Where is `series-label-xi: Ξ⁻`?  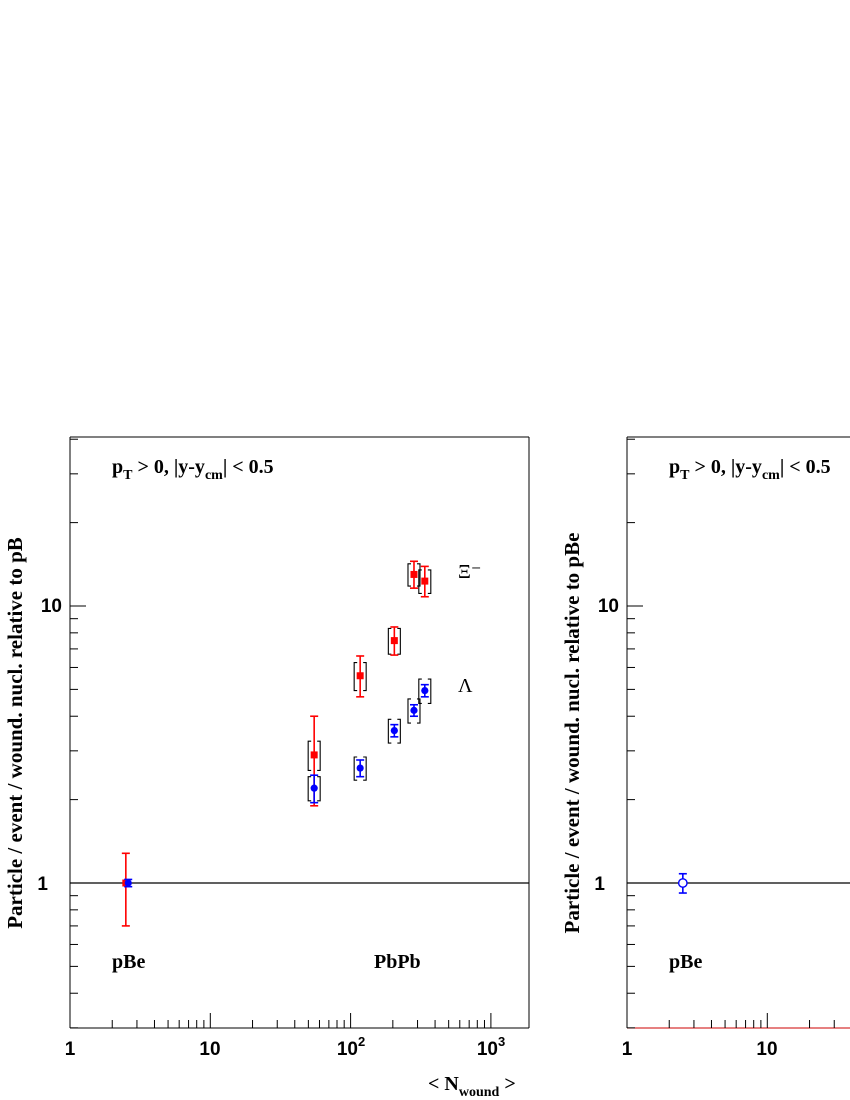 series-label-xi: Ξ⁻ is located at coordinates (469, 572).